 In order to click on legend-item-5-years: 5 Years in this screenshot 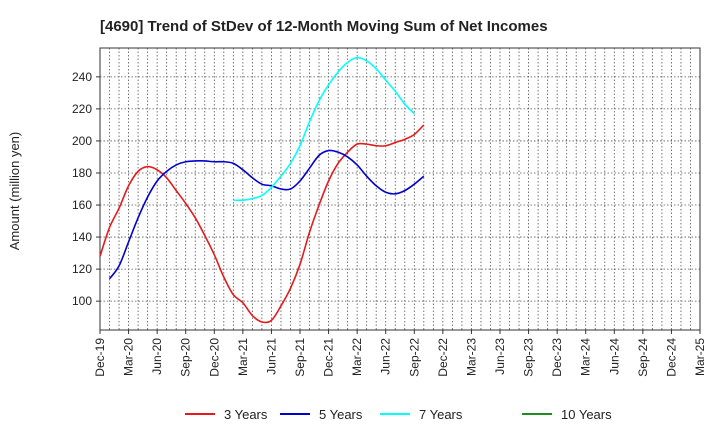, I will do `click(321, 414)`.